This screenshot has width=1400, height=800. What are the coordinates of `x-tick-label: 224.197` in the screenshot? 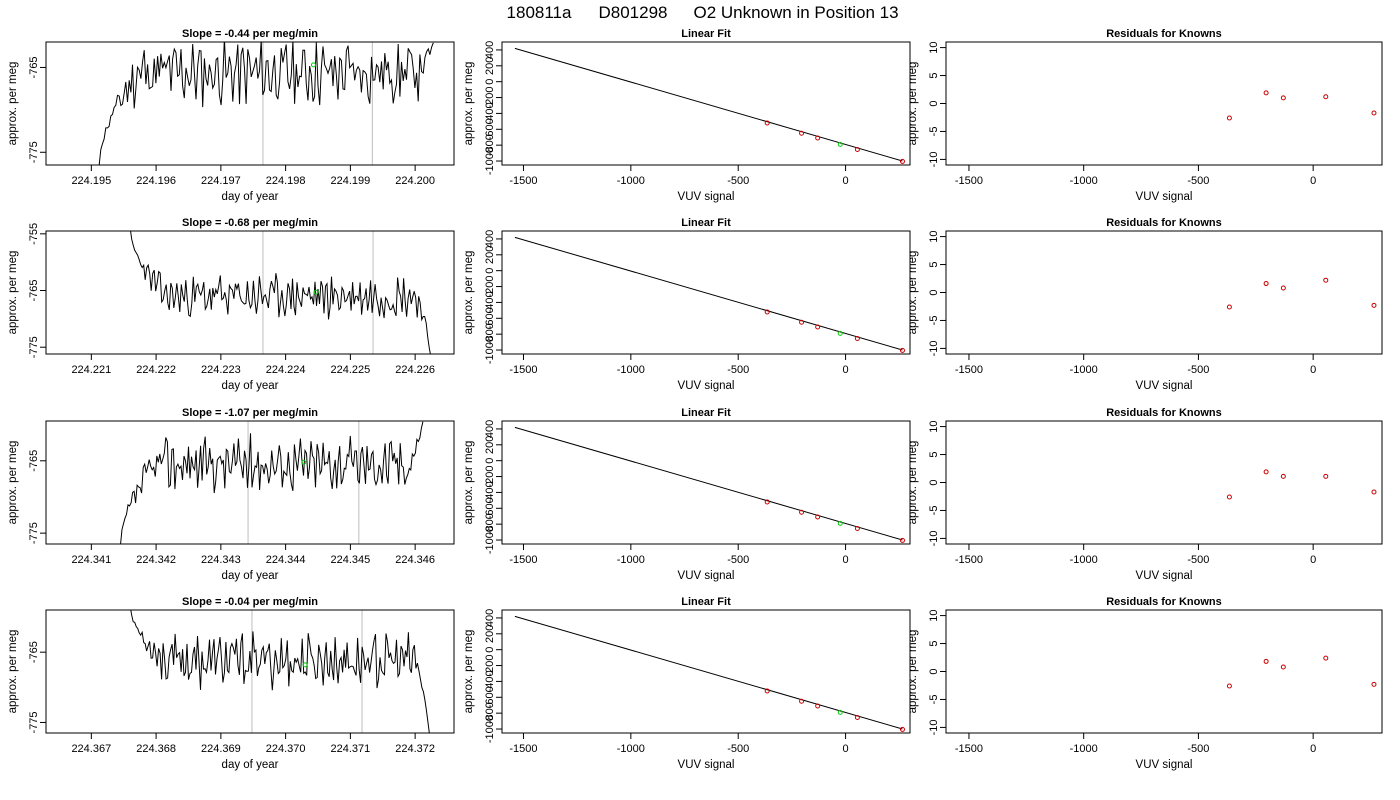 It's located at (221, 181).